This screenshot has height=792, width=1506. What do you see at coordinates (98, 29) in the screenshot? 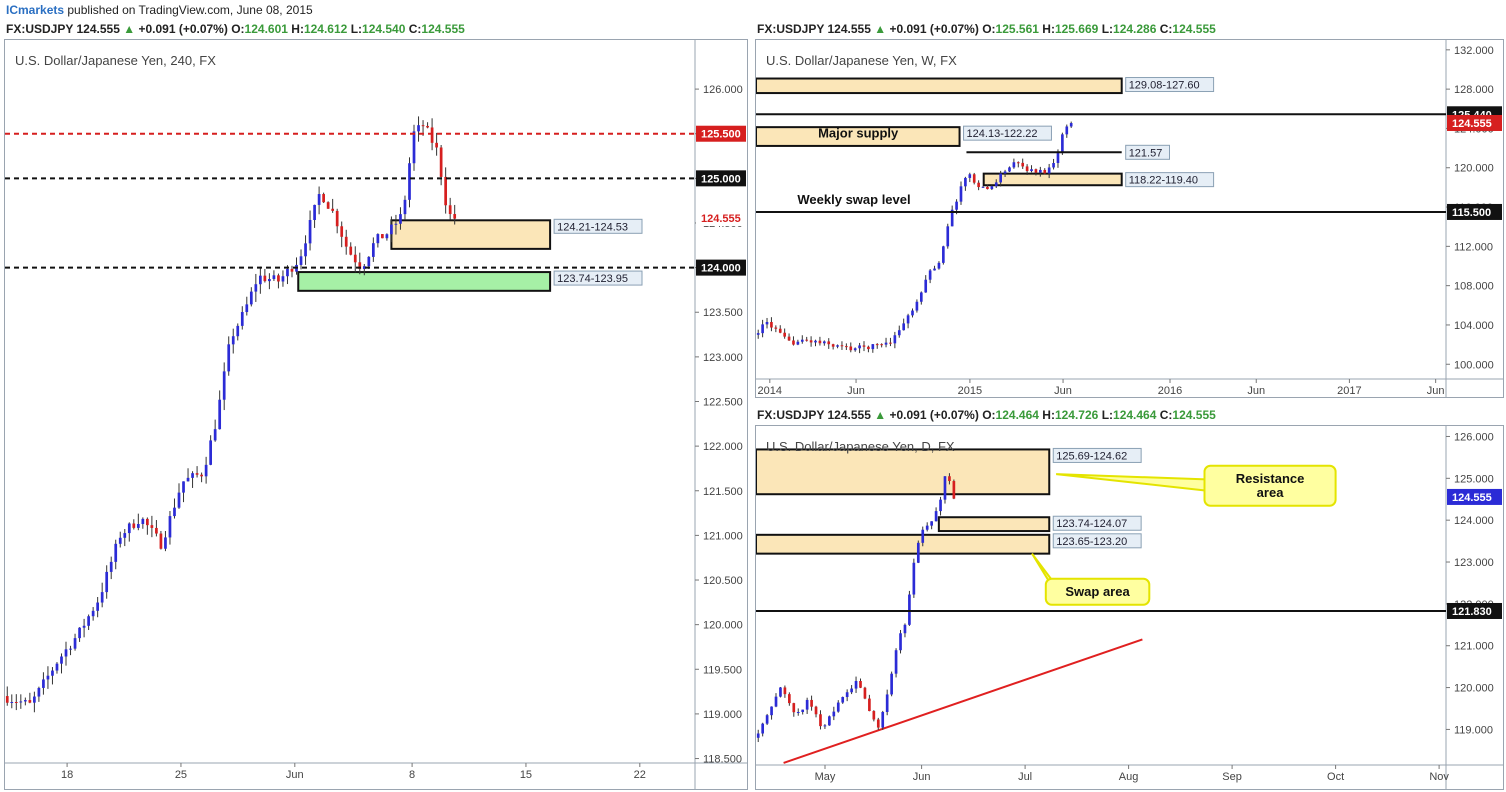
I see `h4-price: 124.555` at bounding box center [98, 29].